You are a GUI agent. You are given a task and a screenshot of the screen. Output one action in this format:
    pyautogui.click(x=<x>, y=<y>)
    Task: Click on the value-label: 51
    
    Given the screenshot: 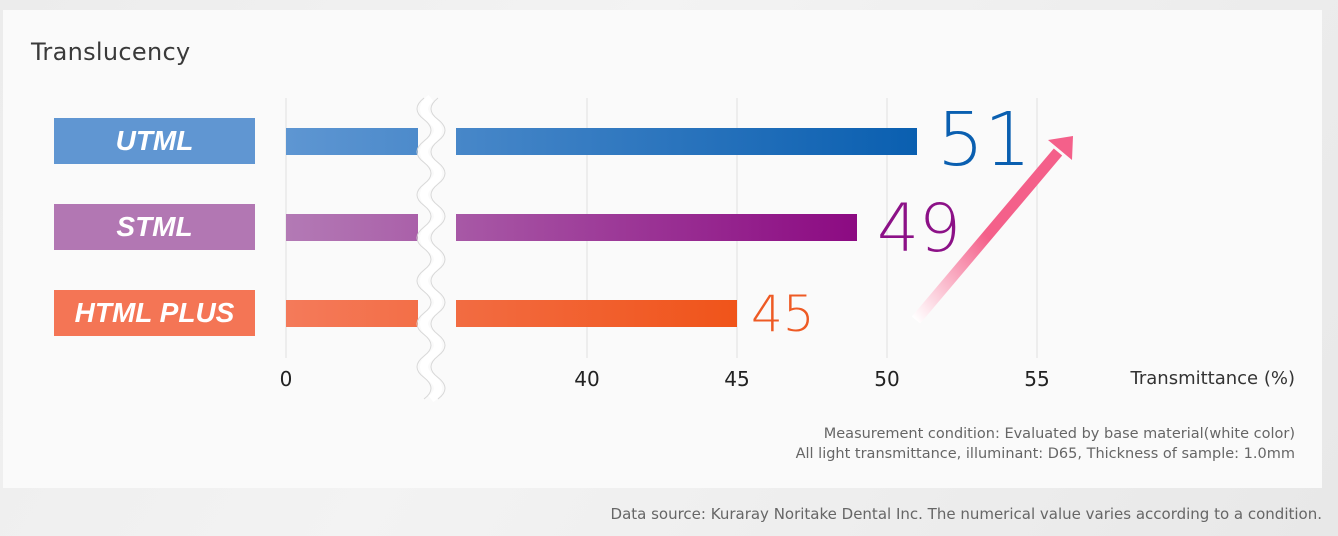 What is the action you would take?
    pyautogui.click(x=984, y=140)
    